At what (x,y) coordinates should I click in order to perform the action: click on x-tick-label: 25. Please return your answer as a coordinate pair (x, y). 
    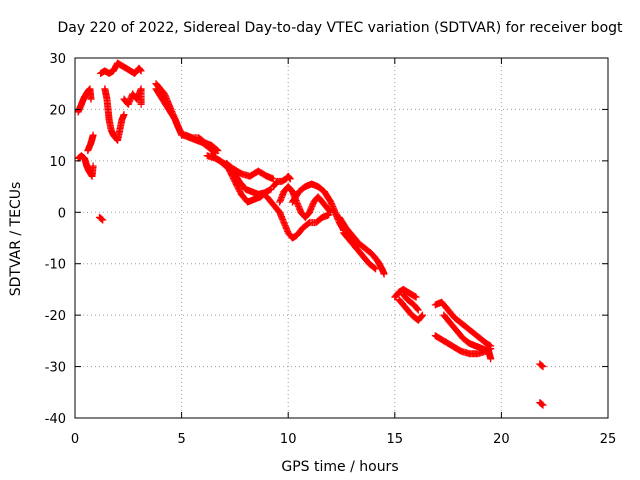
    Looking at the image, I should click on (608, 439).